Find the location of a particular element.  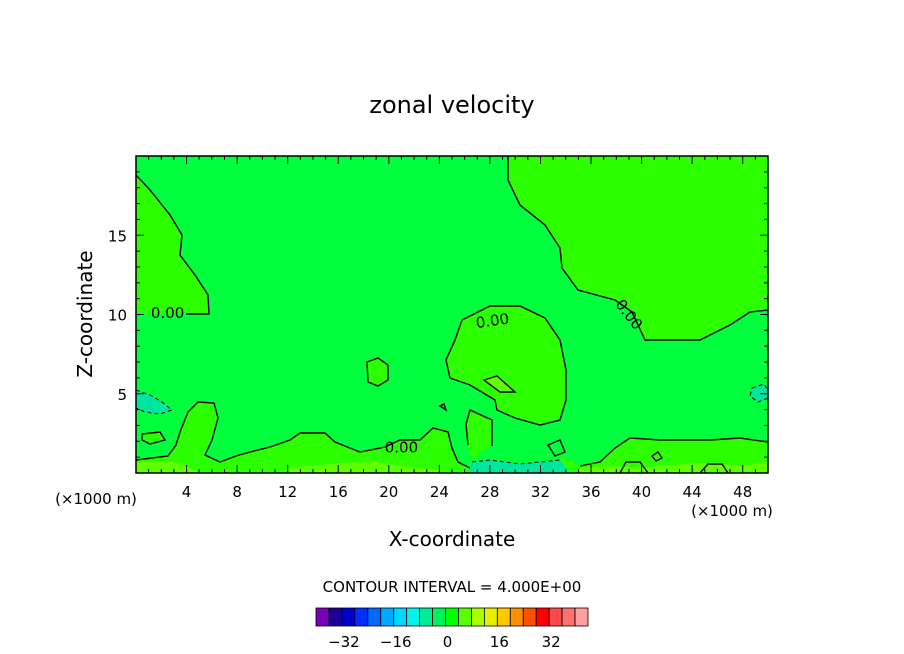

x-tick-label: 20 is located at coordinates (388, 492).